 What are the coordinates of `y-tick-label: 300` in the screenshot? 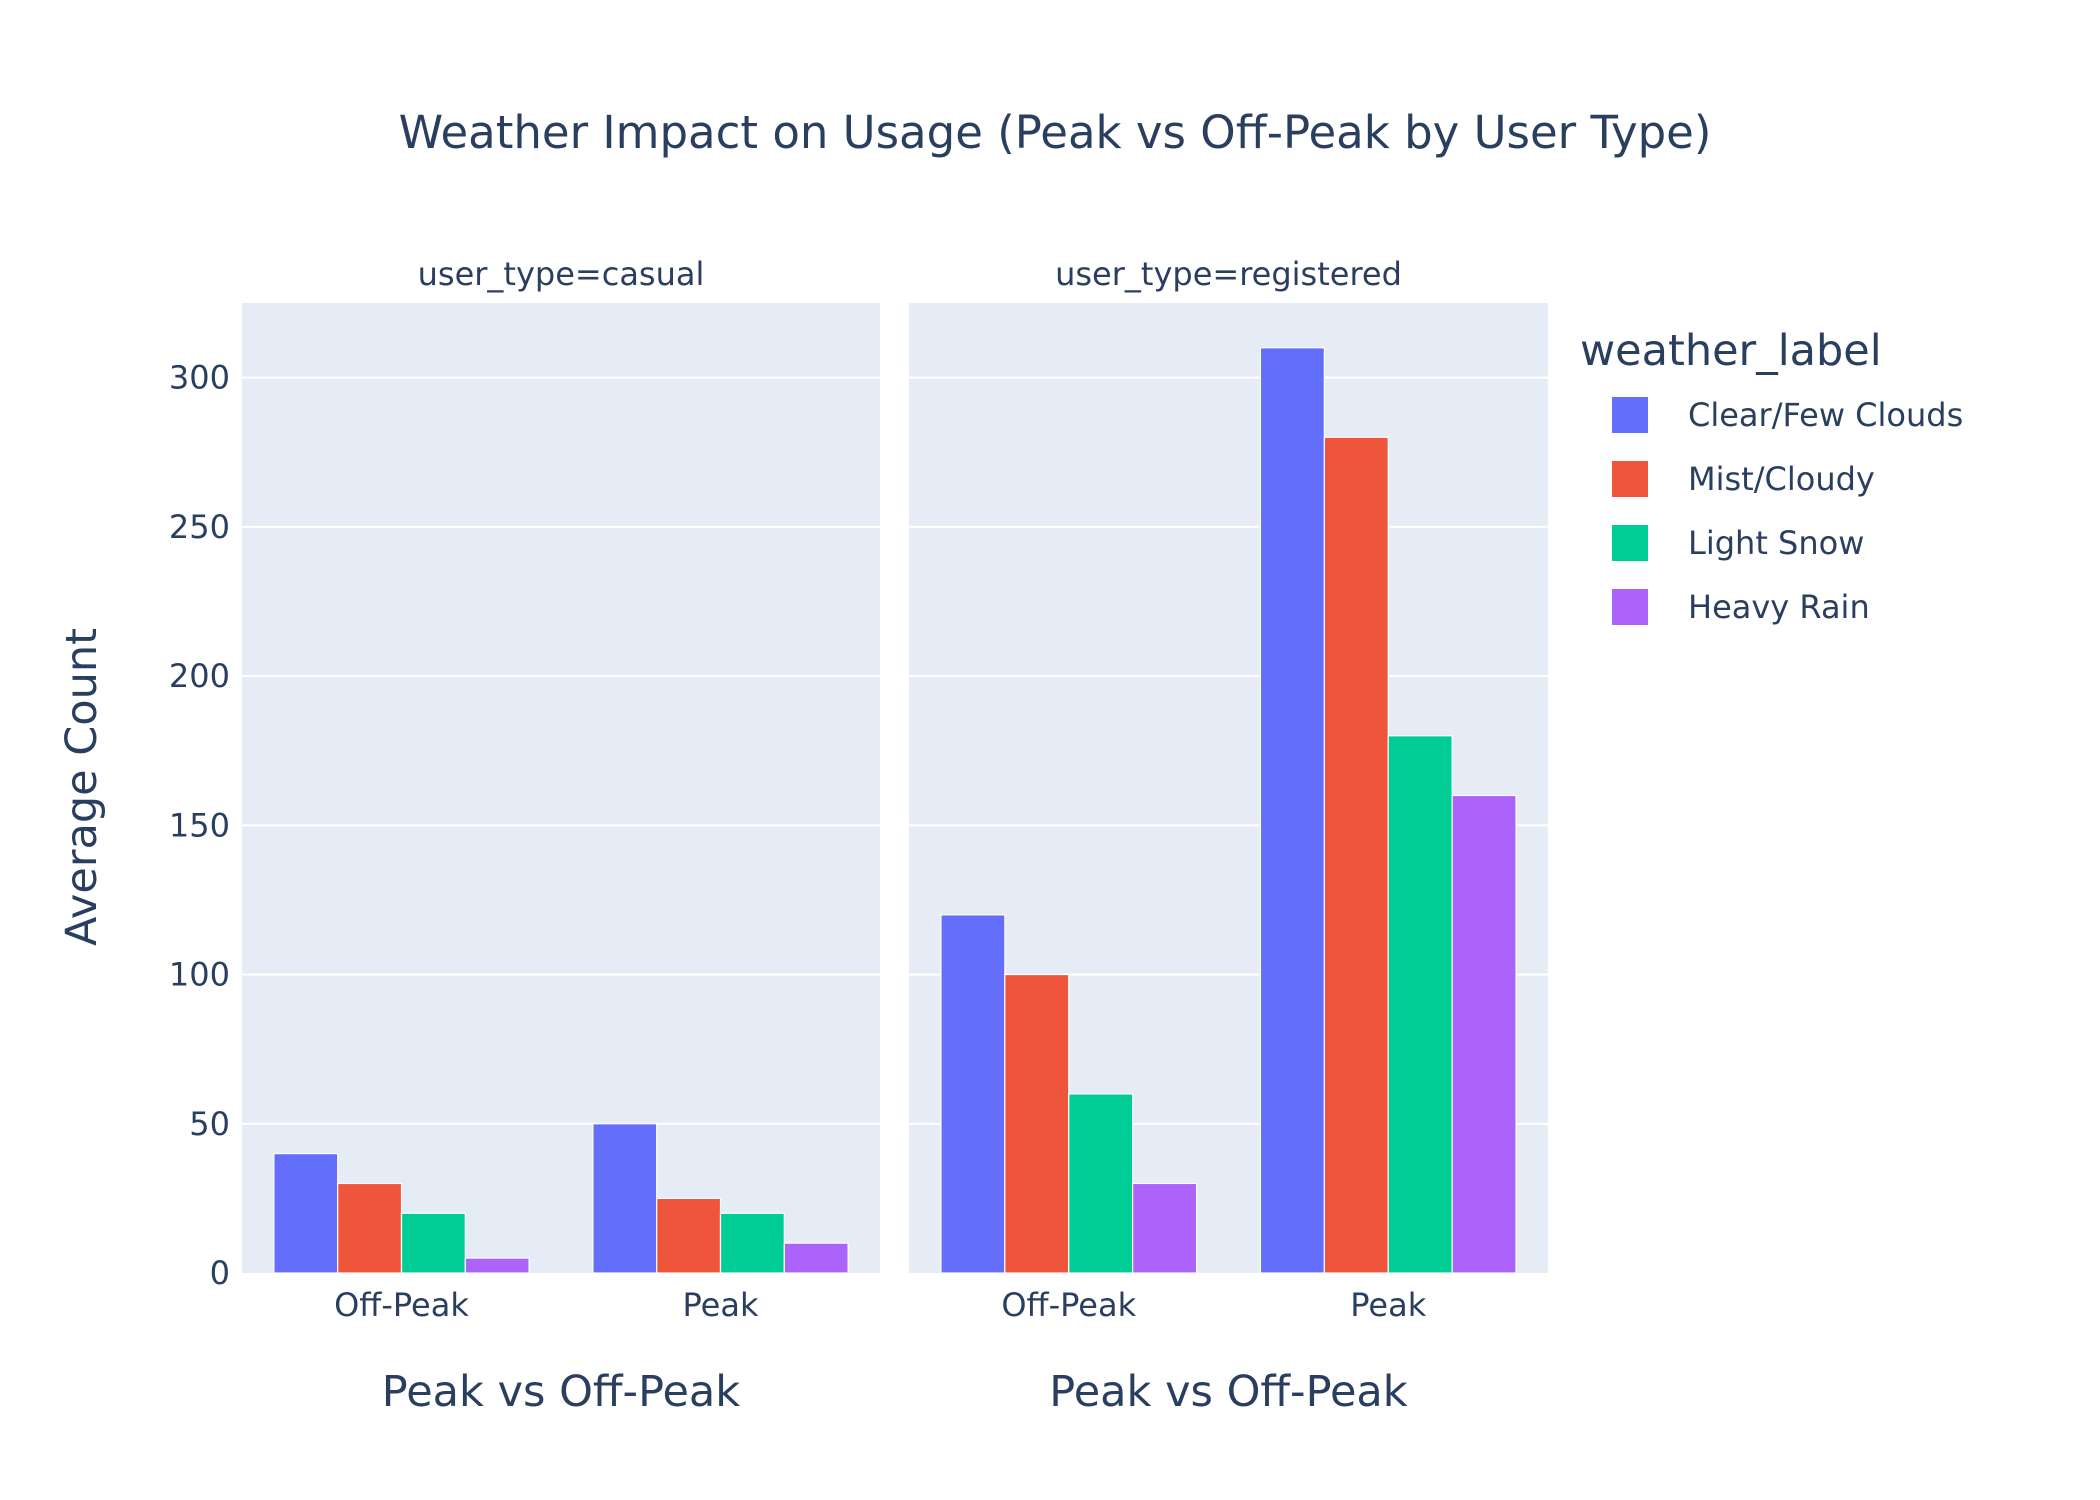 It's located at (199, 378).